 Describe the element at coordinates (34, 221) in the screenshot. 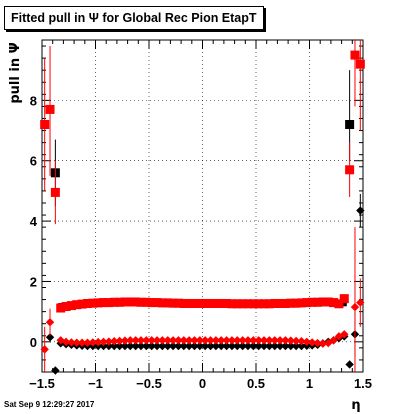

I see `y-tick-label: 4` at that location.